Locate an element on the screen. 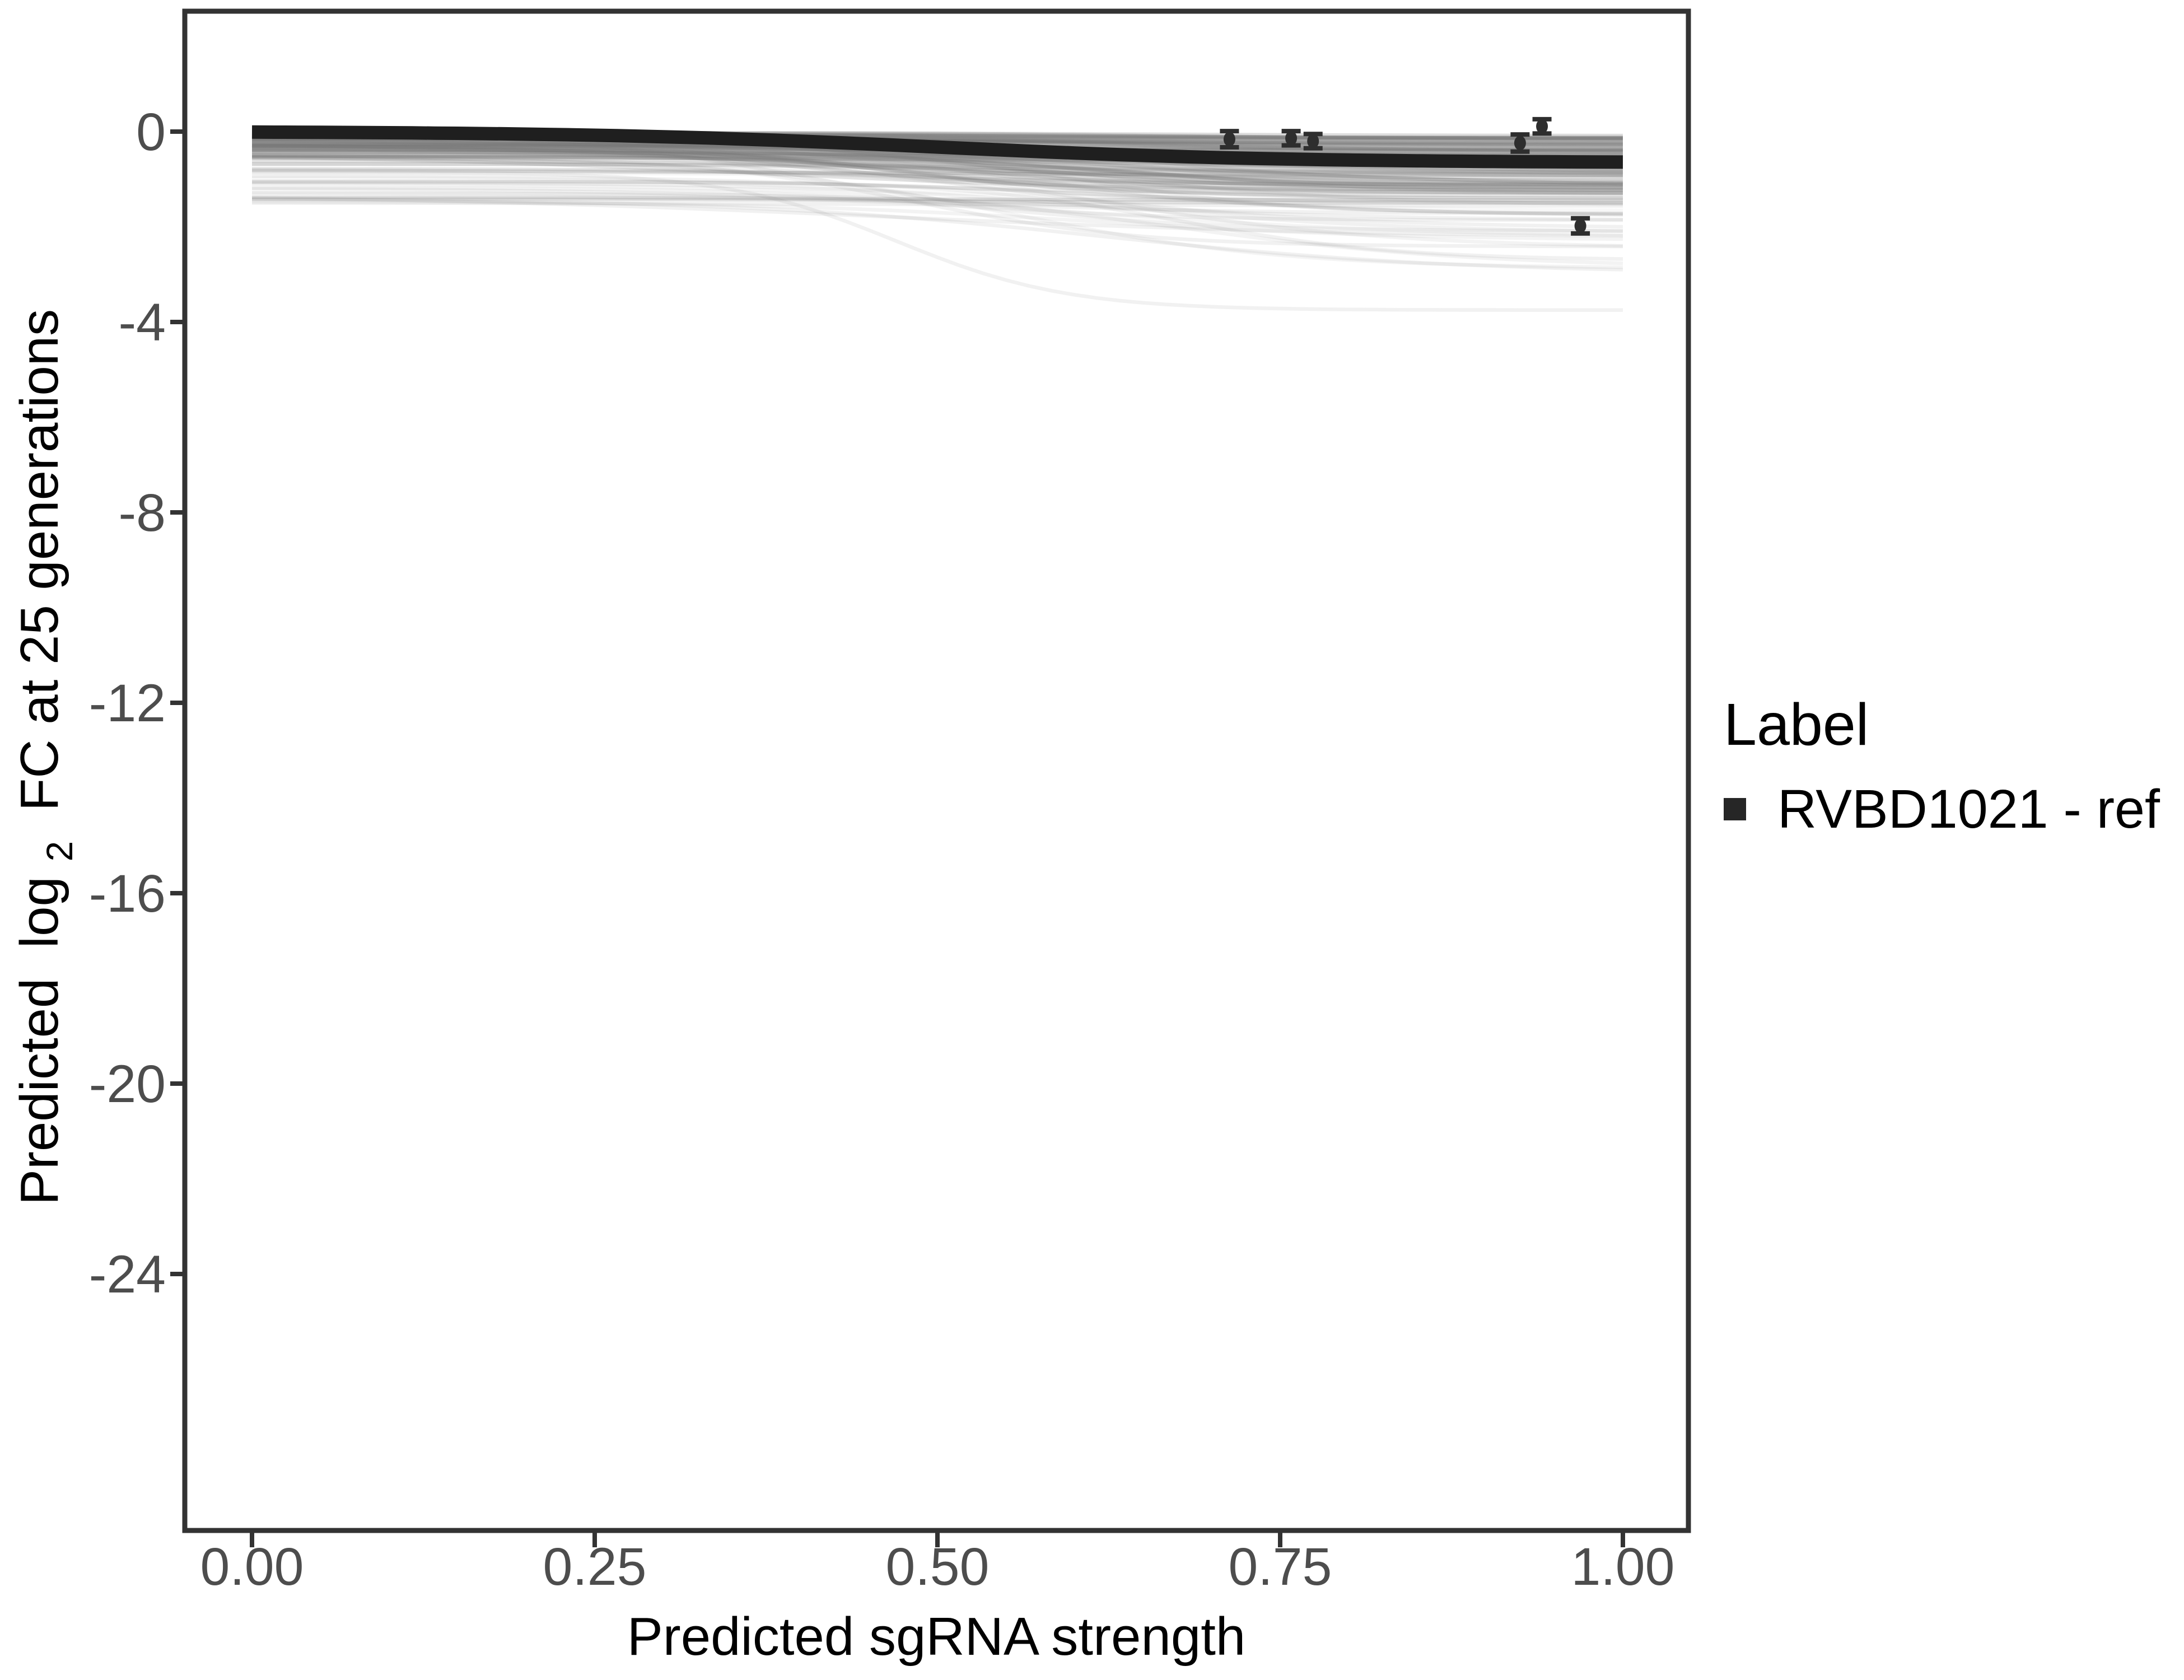  x-tick-label: 0.75 is located at coordinates (1281, 1567).